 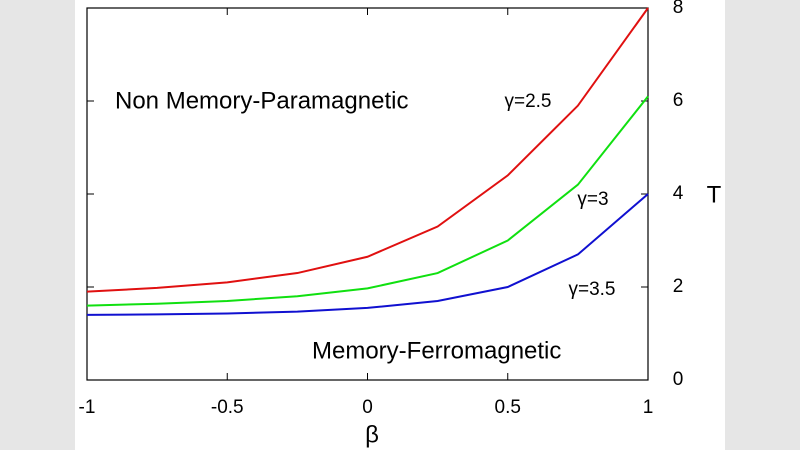 What do you see at coordinates (436, 350) in the screenshot?
I see `annotation: Memory-Ferromagnetic` at bounding box center [436, 350].